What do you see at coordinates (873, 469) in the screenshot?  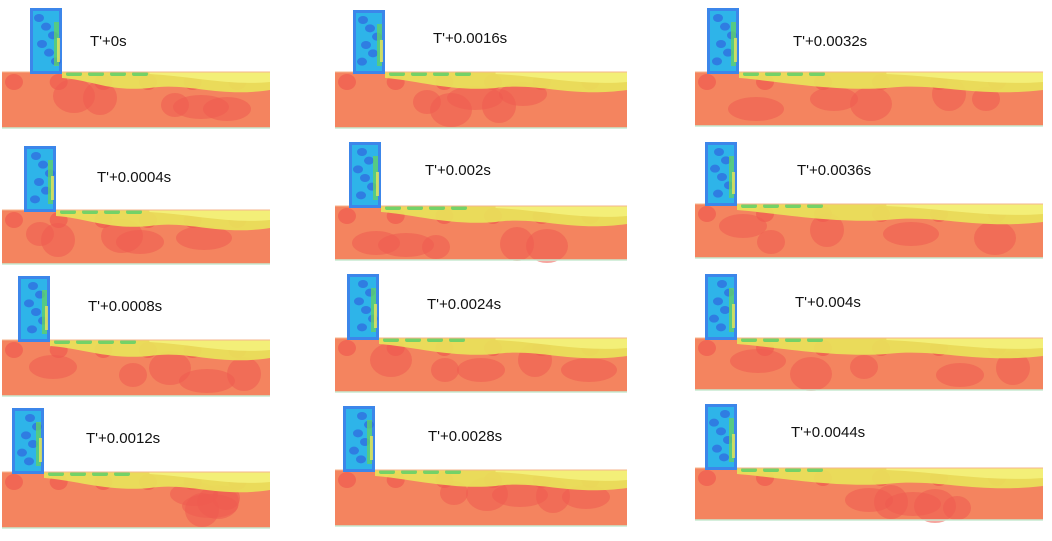 I see `contour-panel-12: T'+0.0044s` at bounding box center [873, 469].